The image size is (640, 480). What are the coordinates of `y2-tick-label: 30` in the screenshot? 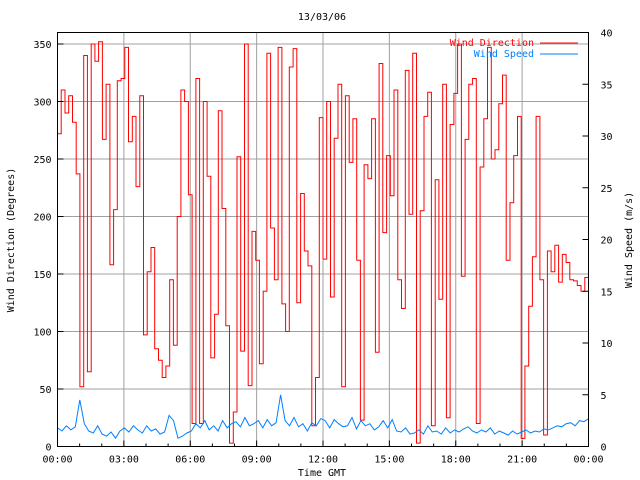 It's located at (607, 137).